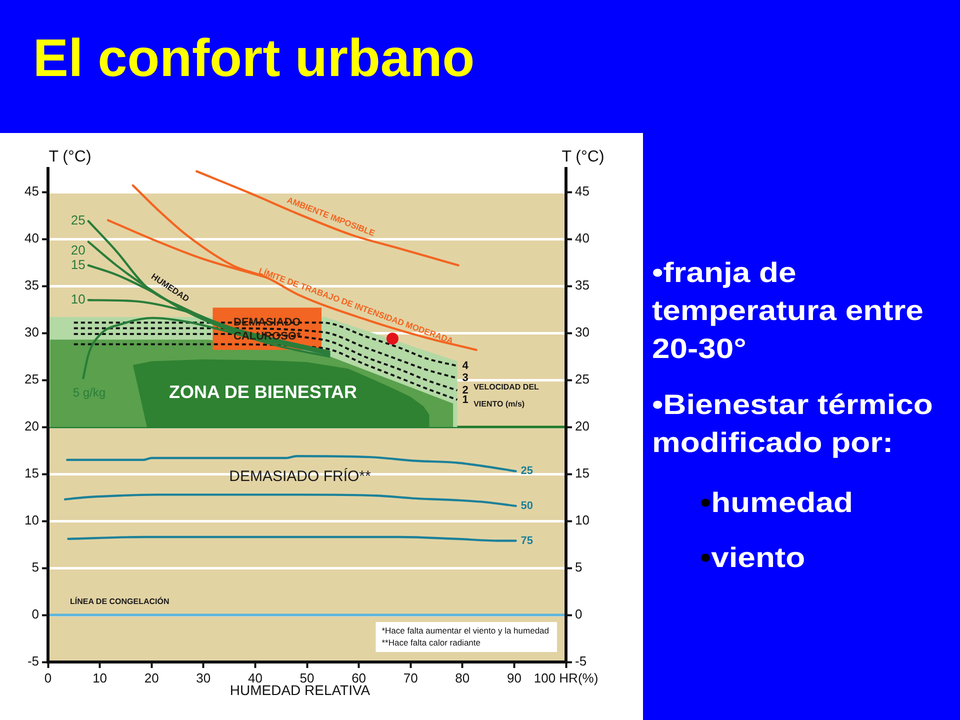  Describe the element at coordinates (582, 191) in the screenshot. I see `y2-tick-label: 45` at that location.